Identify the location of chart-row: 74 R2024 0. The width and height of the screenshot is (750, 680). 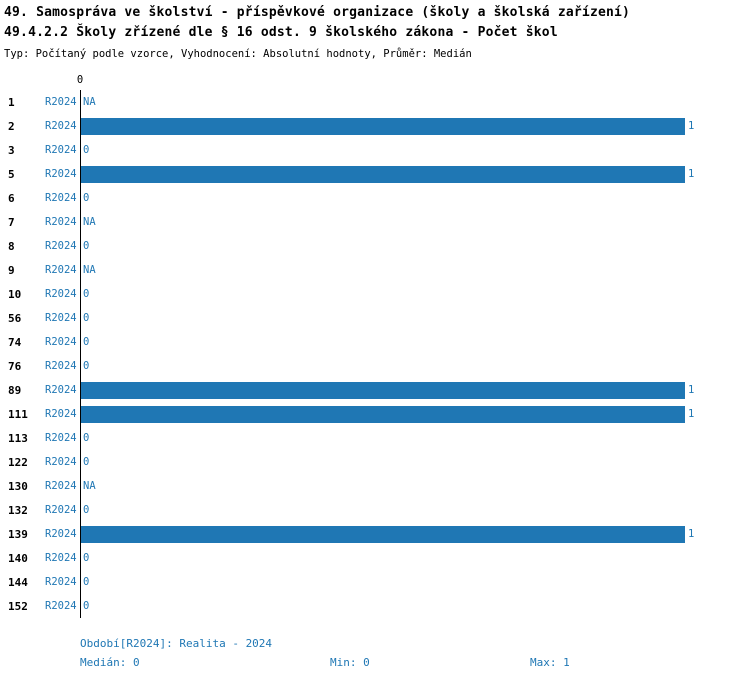
(375, 342).